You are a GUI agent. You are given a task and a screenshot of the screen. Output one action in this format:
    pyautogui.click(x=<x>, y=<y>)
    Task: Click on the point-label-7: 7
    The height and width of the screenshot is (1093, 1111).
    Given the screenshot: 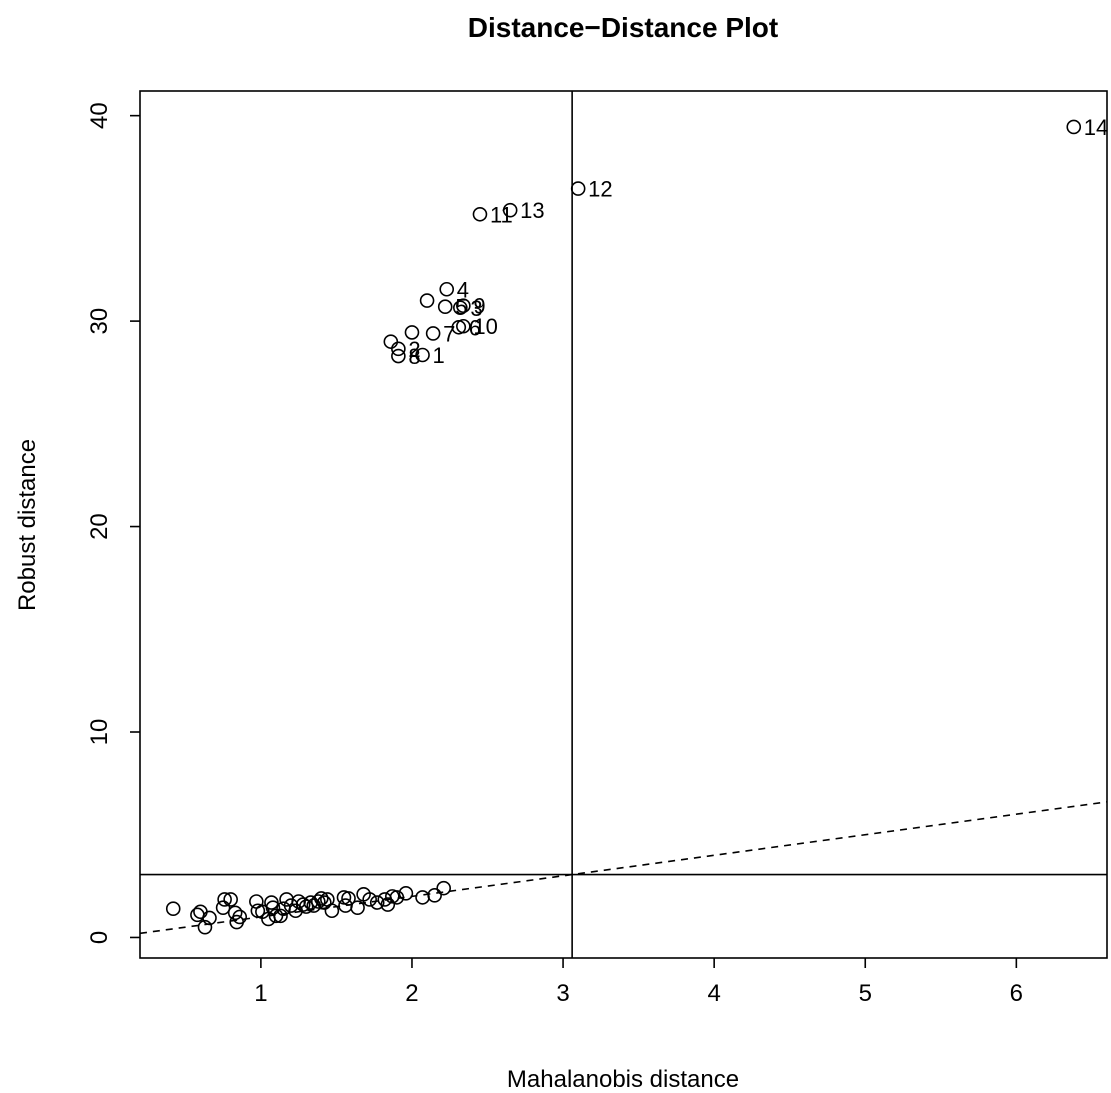 What is the action you would take?
    pyautogui.click(x=449, y=333)
    